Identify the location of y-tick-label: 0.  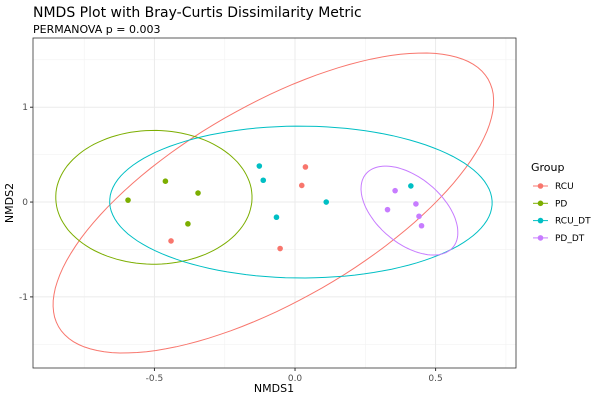
(25, 203).